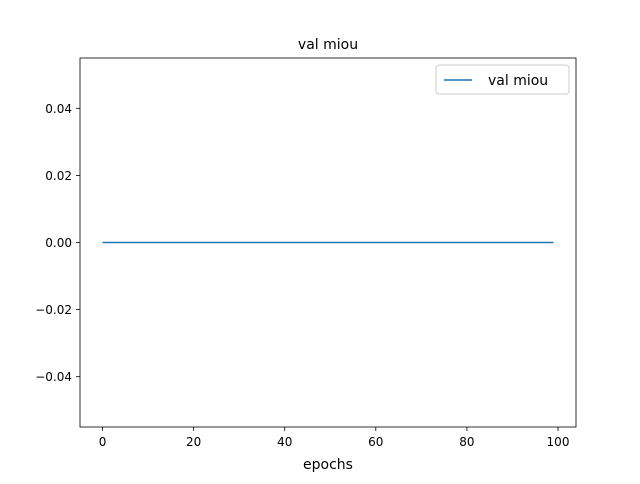 Image resolution: width=640 pixels, height=484 pixels. Describe the element at coordinates (193, 442) in the screenshot. I see `x-tick-label: 20` at that location.